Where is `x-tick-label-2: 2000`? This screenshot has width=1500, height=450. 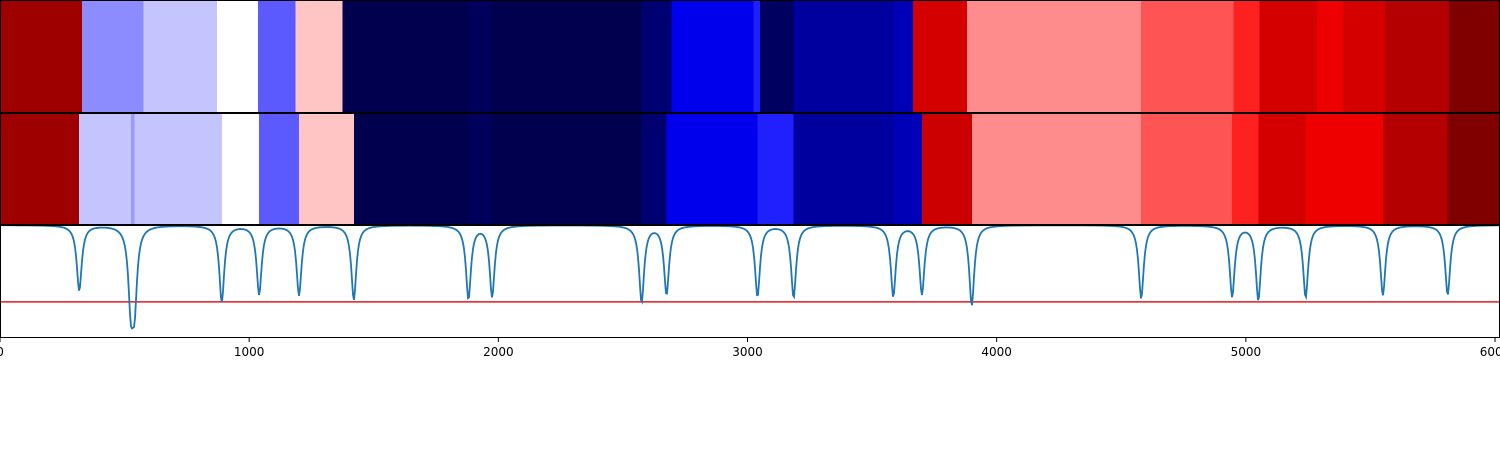
x-tick-label-2: 2000 is located at coordinates (498, 352).